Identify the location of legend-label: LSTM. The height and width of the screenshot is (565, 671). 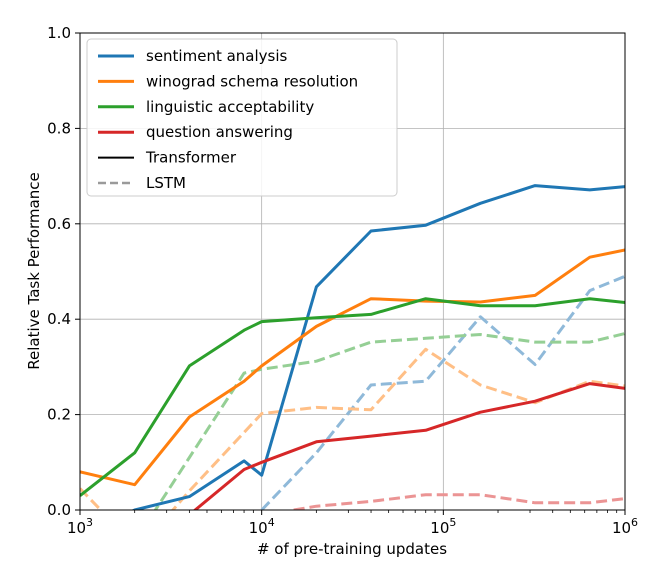
(166, 183).